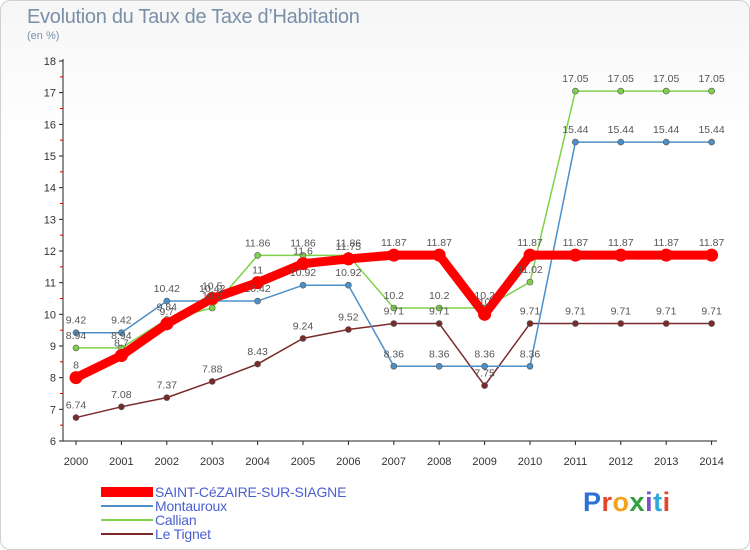 The height and width of the screenshot is (550, 750). I want to click on data-label-montauroux: 10.92, so click(348, 273).